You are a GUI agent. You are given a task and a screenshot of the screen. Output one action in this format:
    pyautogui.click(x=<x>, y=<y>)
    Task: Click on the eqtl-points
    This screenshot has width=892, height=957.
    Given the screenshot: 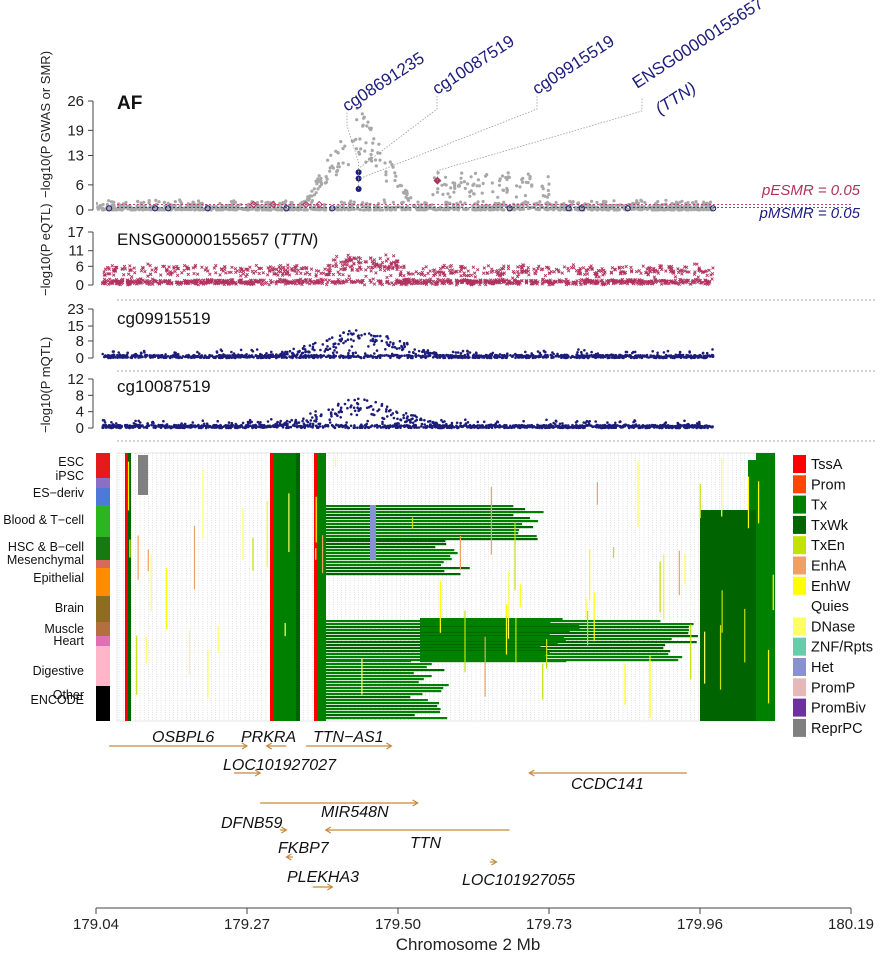 What is the action you would take?
    pyautogui.click(x=488, y=277)
    